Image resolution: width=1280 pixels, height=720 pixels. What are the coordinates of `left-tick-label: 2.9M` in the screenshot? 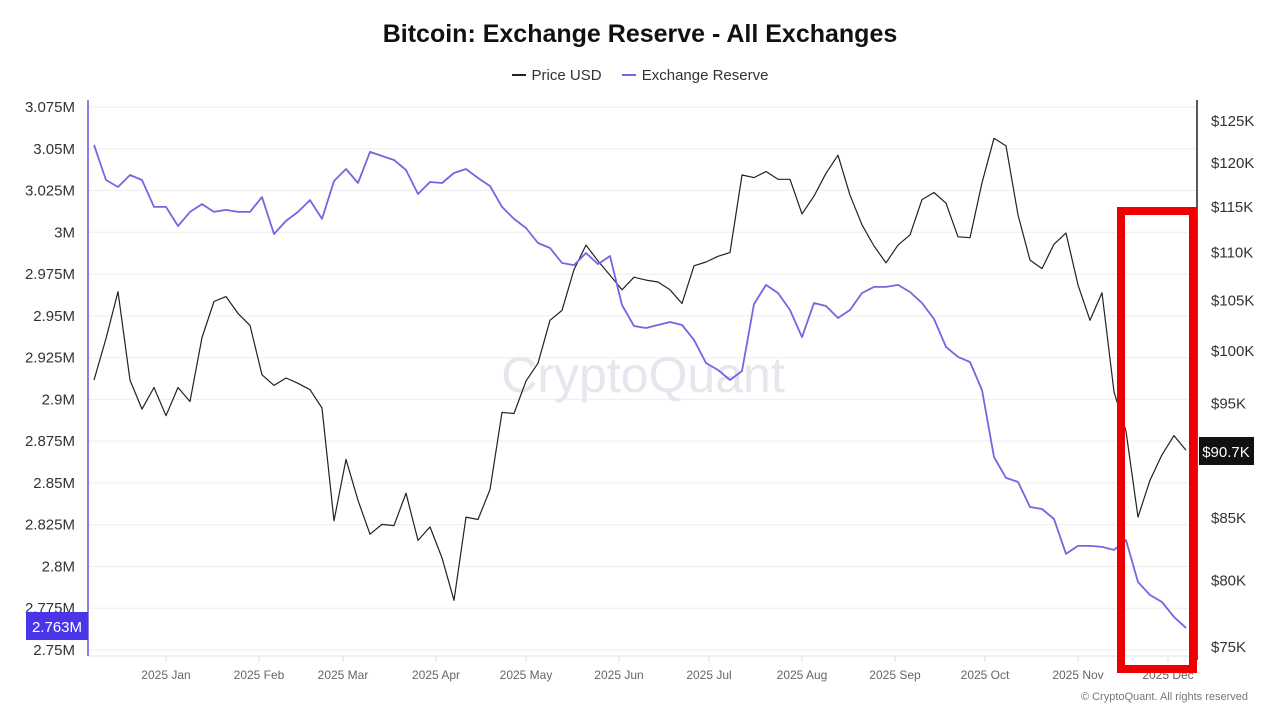 It's located at (58, 399).